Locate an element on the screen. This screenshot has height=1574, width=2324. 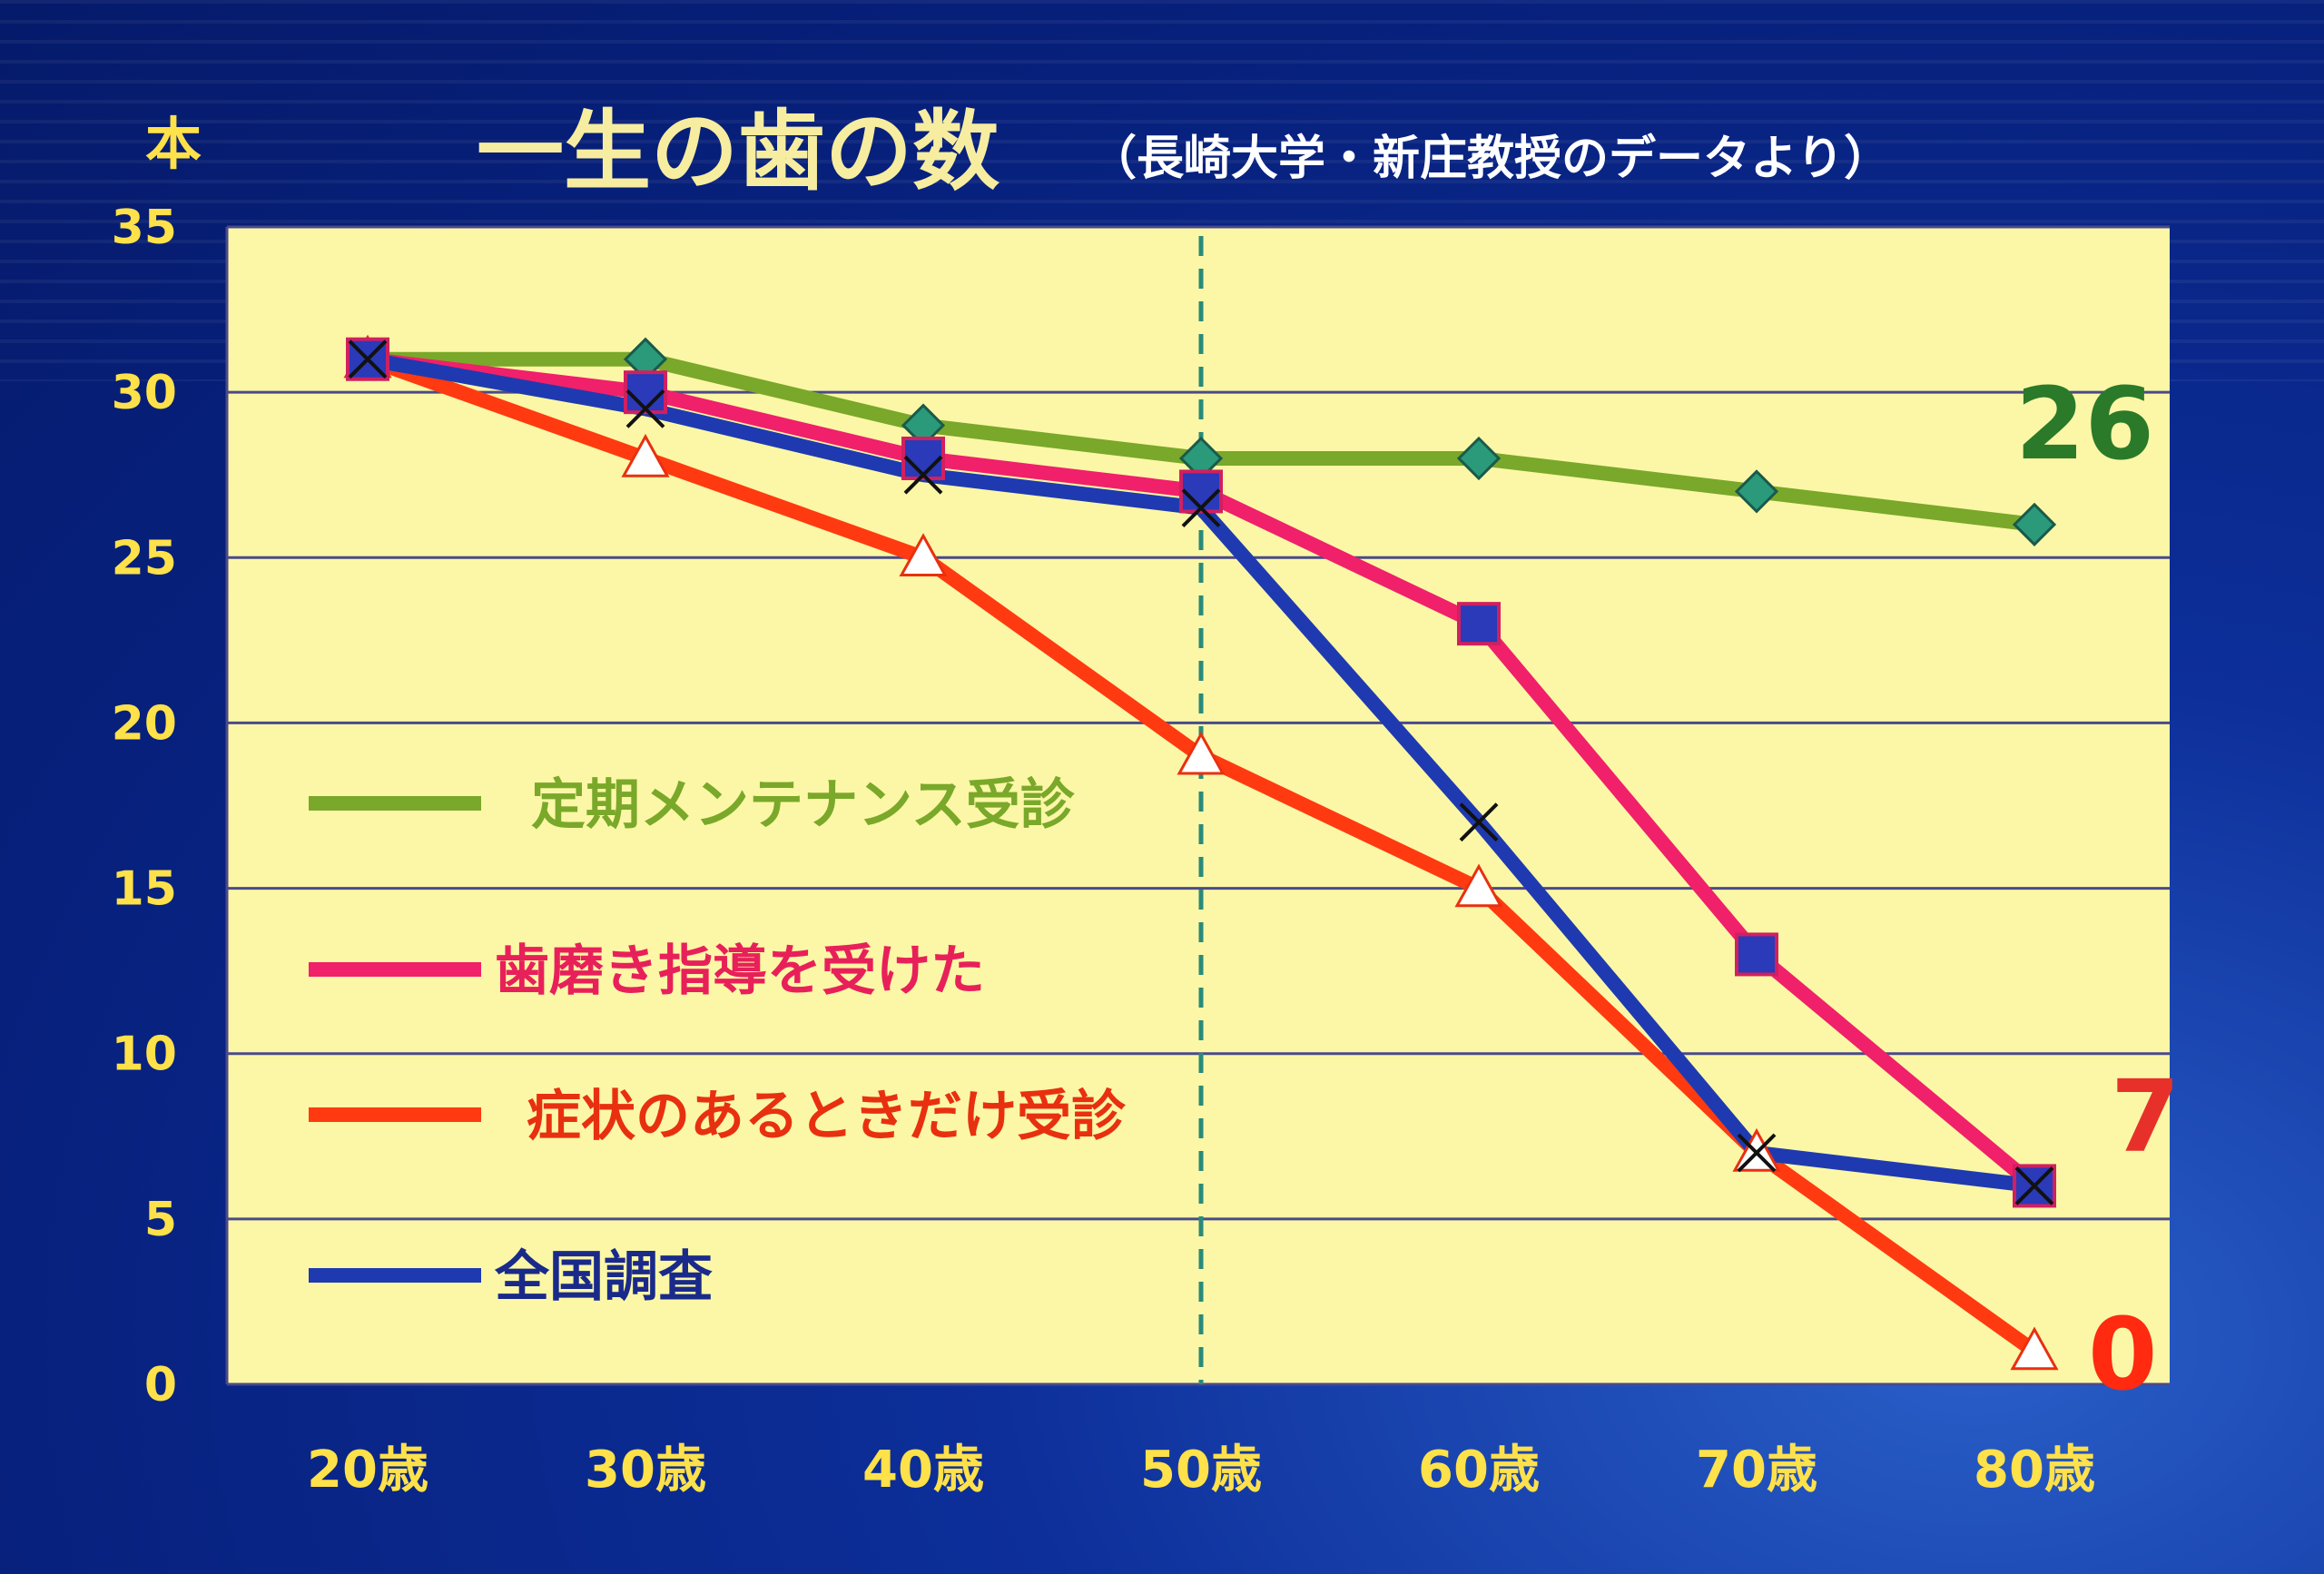
chart-subtitle: （長崎大学・新庄教授のデータより） is located at coordinates (1490, 159).